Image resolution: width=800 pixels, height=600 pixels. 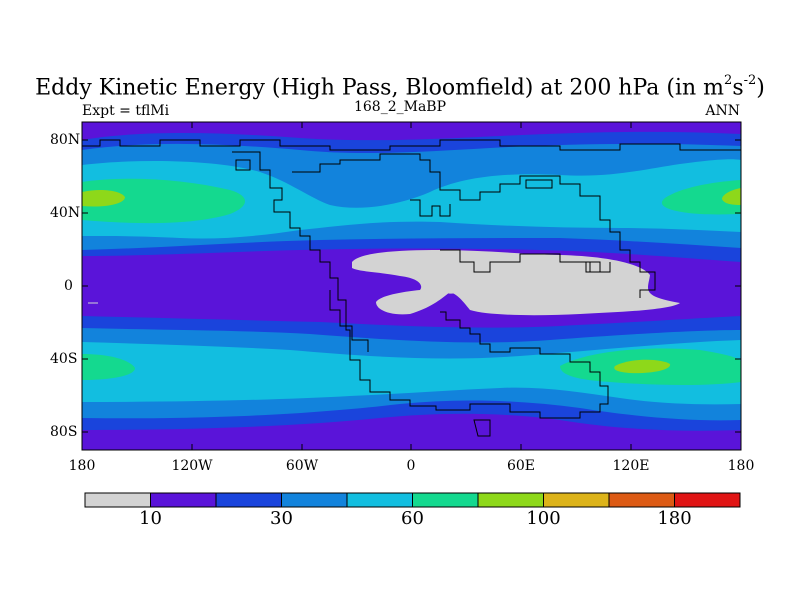 I want to click on season-label: ANN, so click(x=722, y=111).